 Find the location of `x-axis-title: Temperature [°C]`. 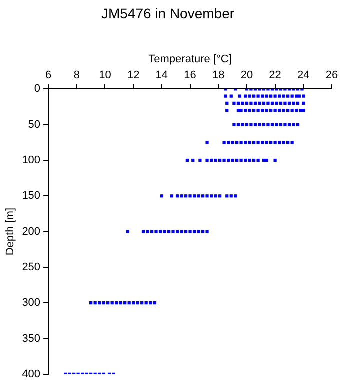

x-axis-title: Temperature [°C] is located at coordinates (190, 59).